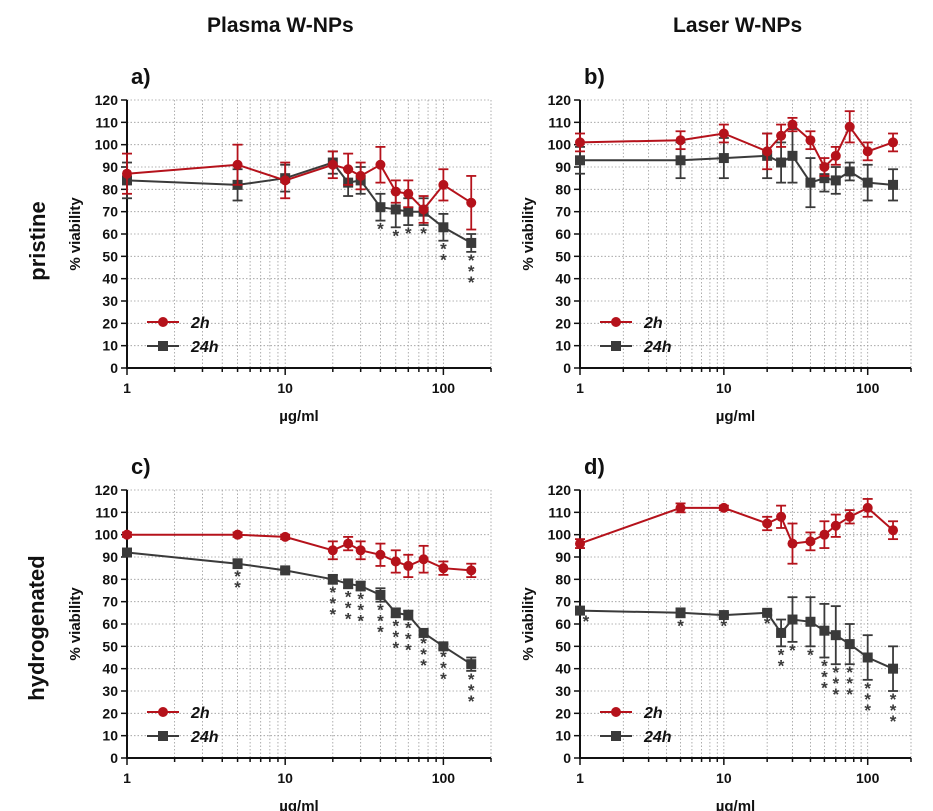 The width and height of the screenshot is (933, 811). What do you see at coordinates (737, 143) in the screenshot?
I see `series-2h` at bounding box center [737, 143].